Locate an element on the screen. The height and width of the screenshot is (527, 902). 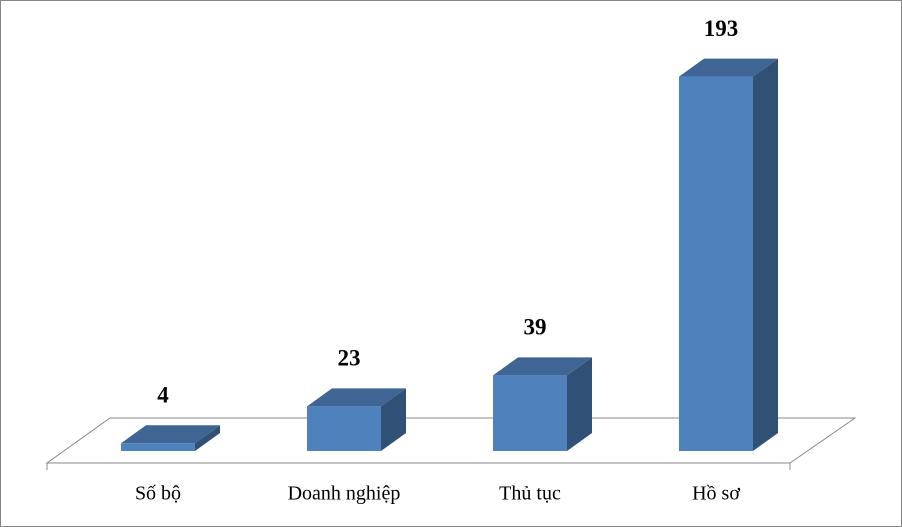
value-label: 4 is located at coordinates (163, 395).